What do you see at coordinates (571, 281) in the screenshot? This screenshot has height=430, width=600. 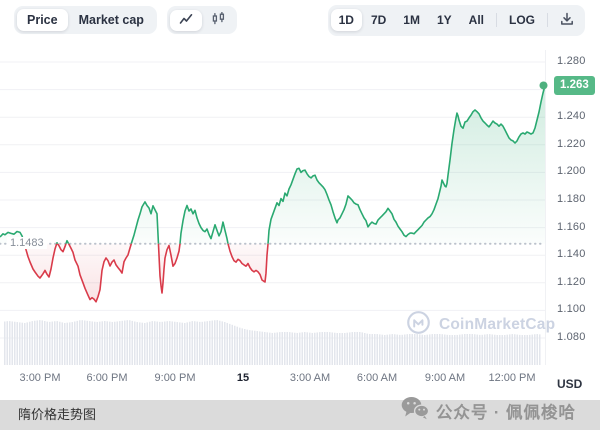 I see `y-axis-label: 1.120` at bounding box center [571, 281].